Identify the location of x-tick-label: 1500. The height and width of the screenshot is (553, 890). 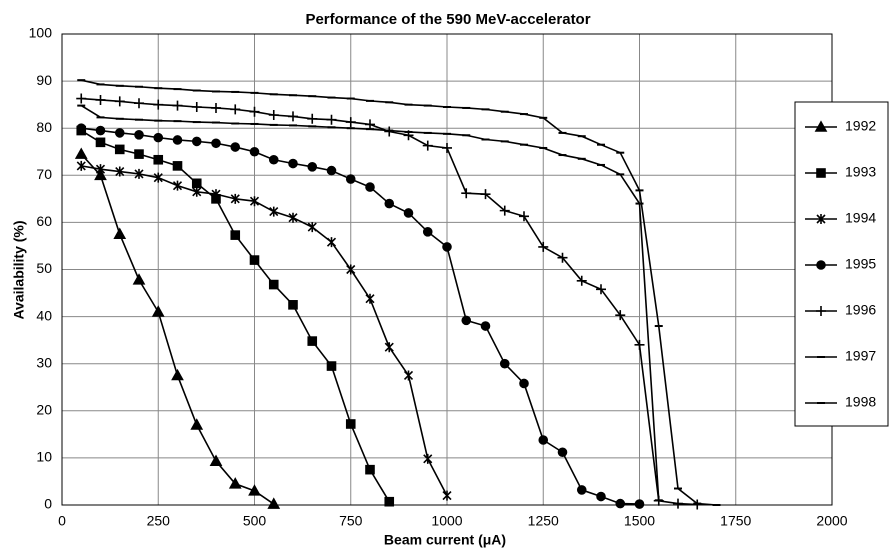
(639, 521).